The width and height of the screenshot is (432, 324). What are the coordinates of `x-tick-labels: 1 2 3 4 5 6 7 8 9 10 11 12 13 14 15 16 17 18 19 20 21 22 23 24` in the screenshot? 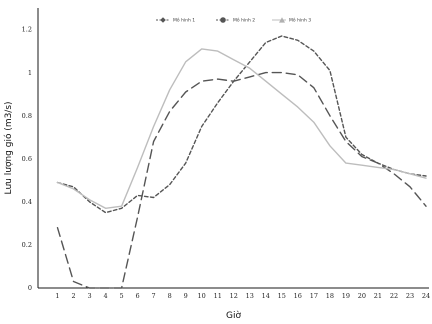 It's located at (242, 296).